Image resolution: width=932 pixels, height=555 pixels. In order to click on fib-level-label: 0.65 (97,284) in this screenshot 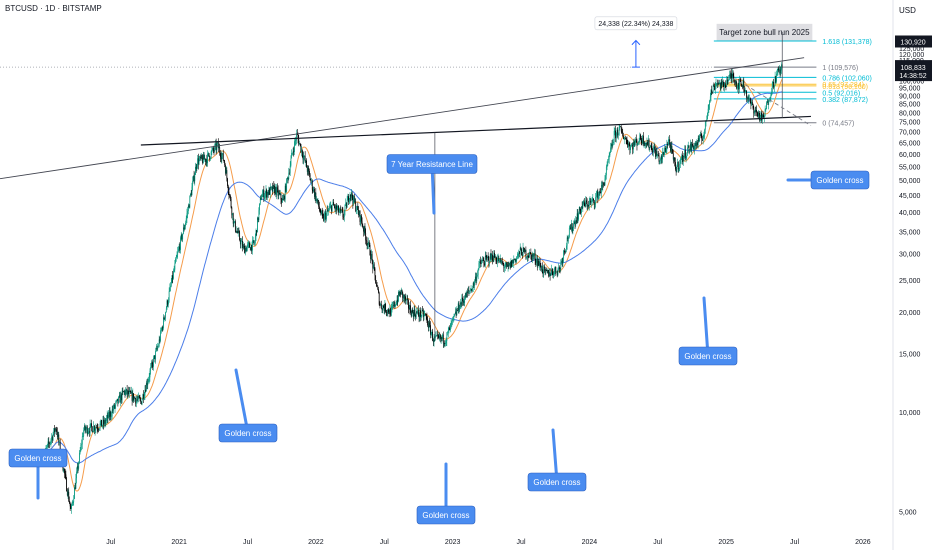, I will do `click(843, 85)`.